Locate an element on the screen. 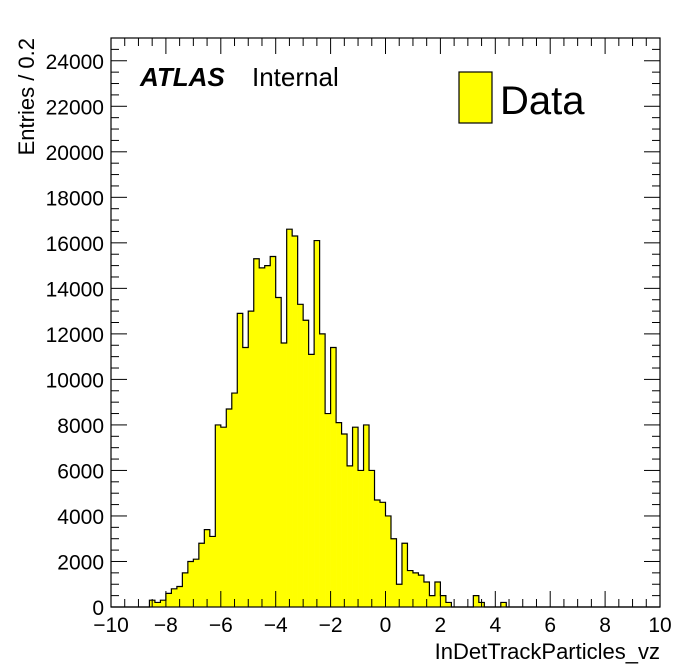 This screenshot has width=696, height=672. internal-label: Internal is located at coordinates (295, 77).